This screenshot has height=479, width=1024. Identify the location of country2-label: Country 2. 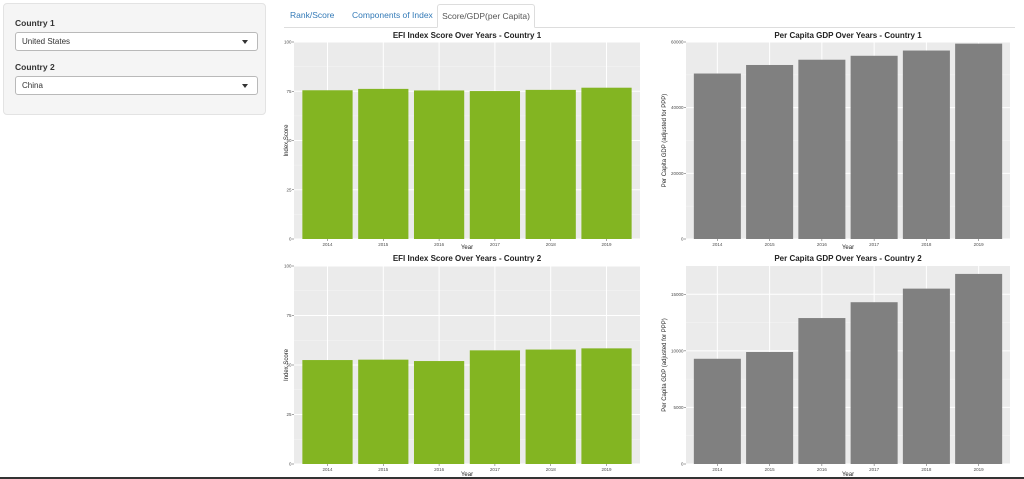
(35, 67).